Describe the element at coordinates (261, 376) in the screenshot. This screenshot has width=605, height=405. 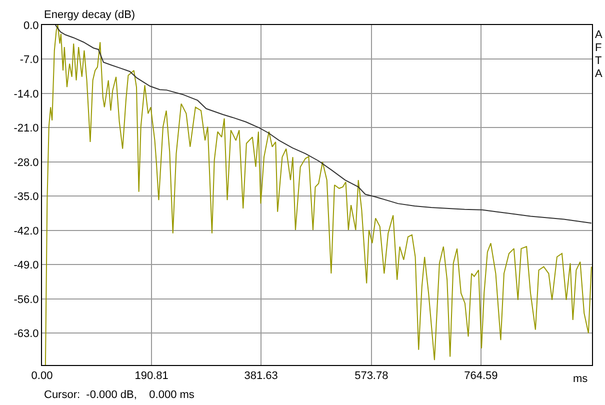
I see `x-tick-label: 381.63` at that location.